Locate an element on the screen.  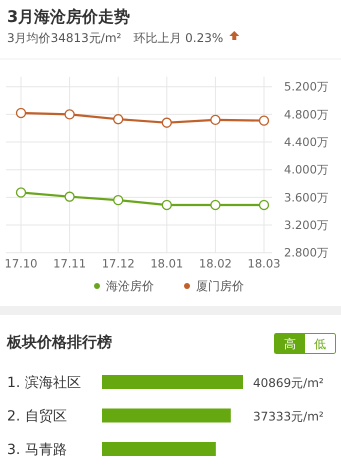
y-tick-label: 3.200万 is located at coordinates (306, 225).